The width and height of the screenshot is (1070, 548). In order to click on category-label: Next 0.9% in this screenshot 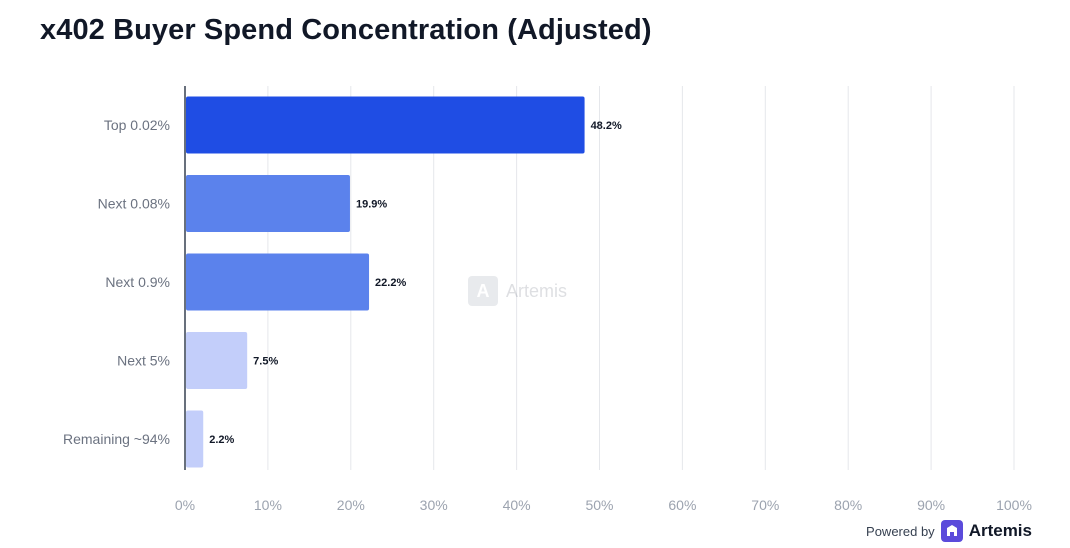, I will do `click(137, 282)`.